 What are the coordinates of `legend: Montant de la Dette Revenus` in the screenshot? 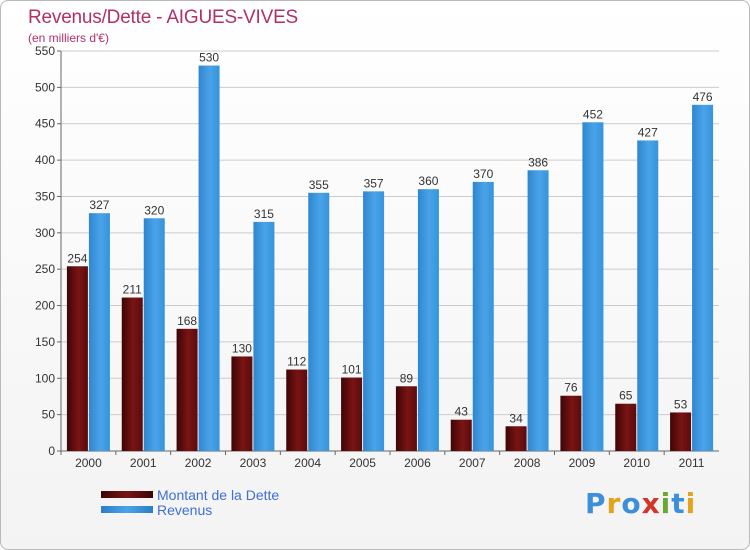 It's located at (190, 502).